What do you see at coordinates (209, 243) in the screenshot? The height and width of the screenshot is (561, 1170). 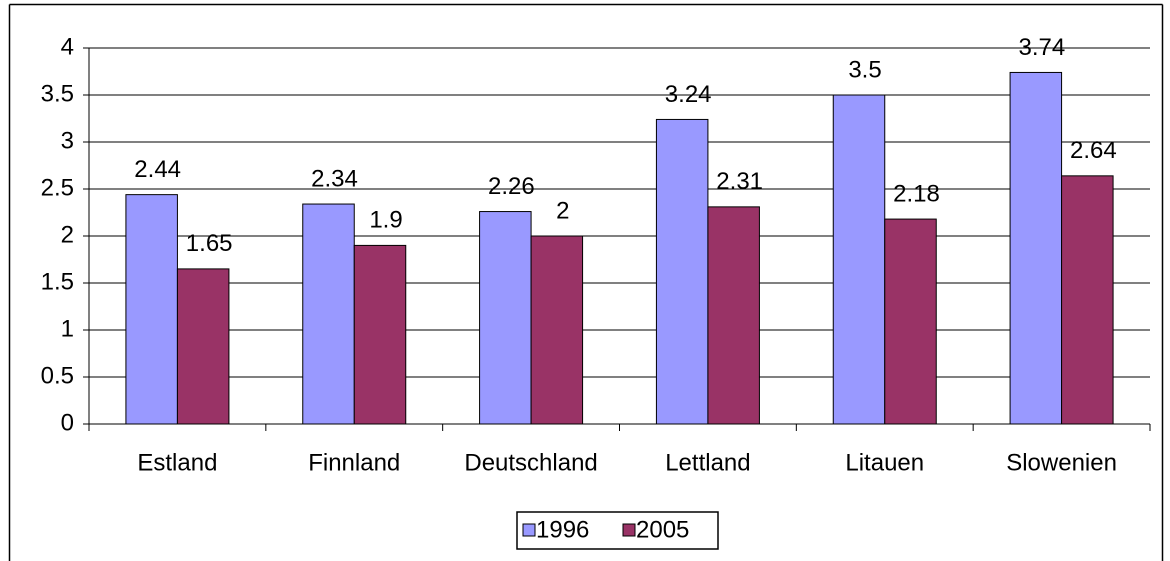 I see `data-label: 1.65` at bounding box center [209, 243].